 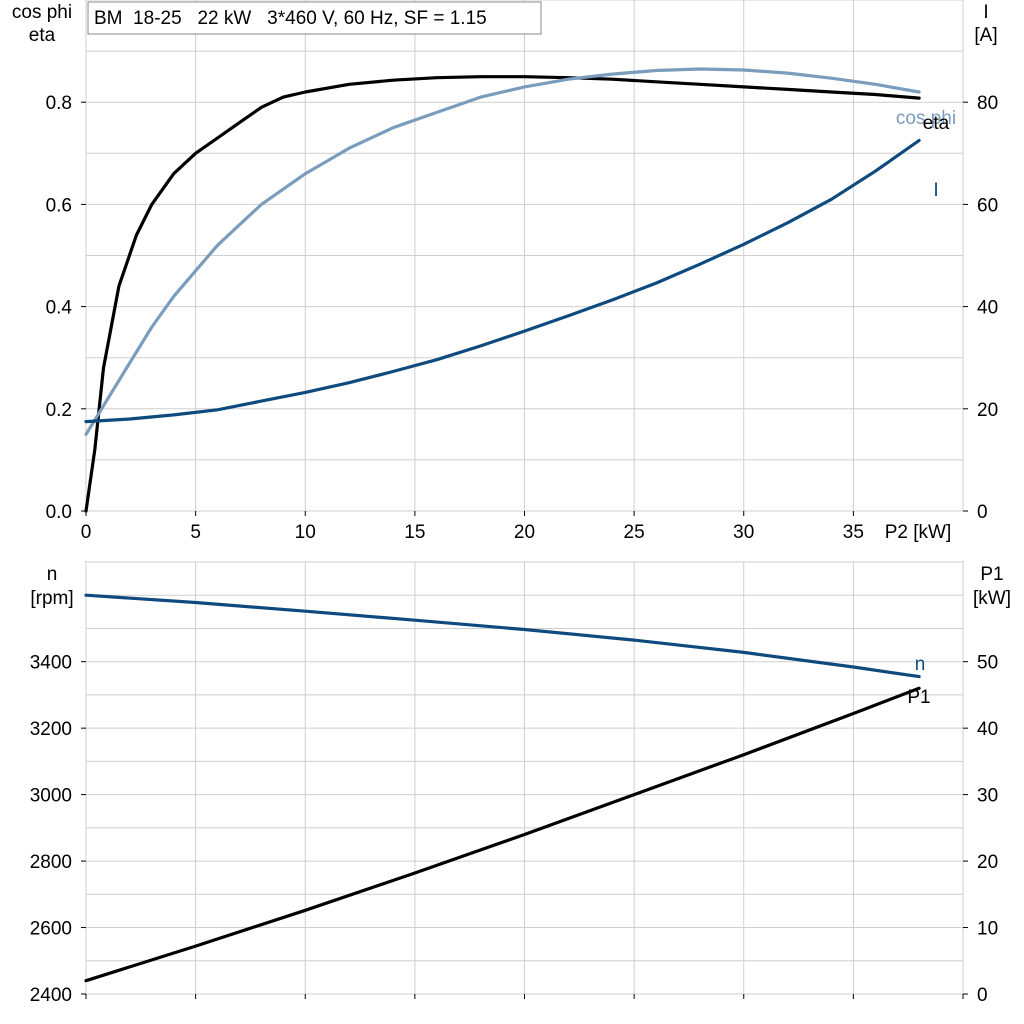 What do you see at coordinates (982, 995) in the screenshot?
I see `p1-tick-label: 0` at bounding box center [982, 995].